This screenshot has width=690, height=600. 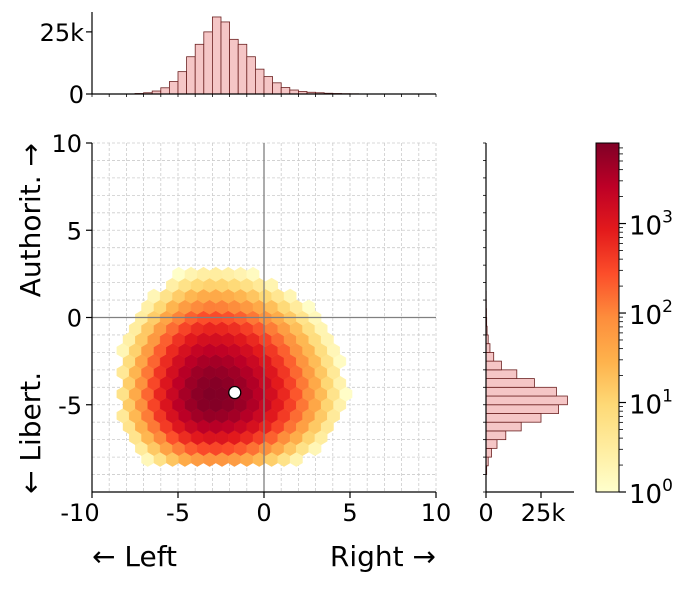 I want to click on x-tick-label: 0, so click(x=263, y=513).